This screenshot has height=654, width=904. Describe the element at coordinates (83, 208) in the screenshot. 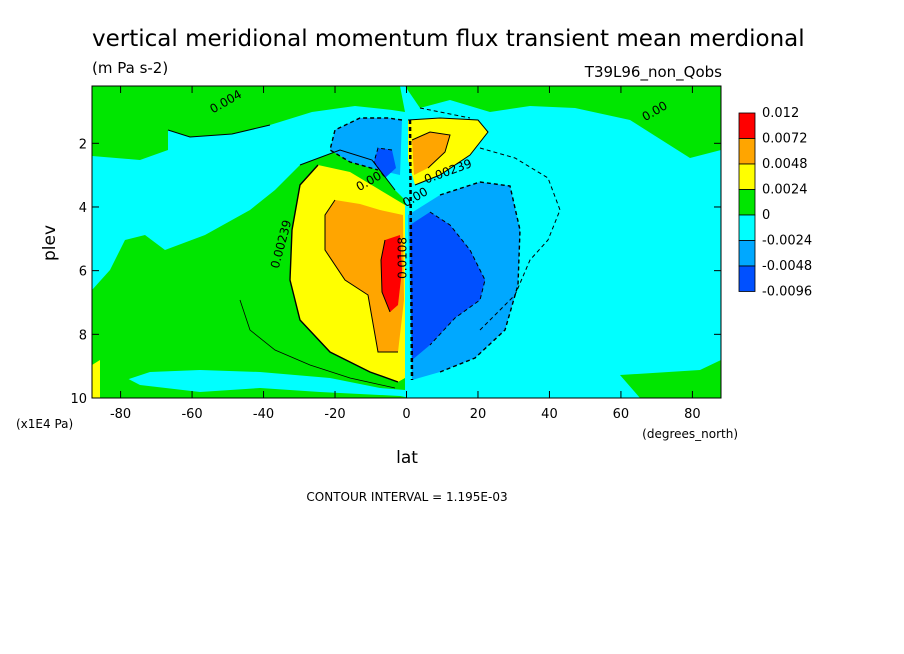

I see `y-tick-label: 4` at that location.